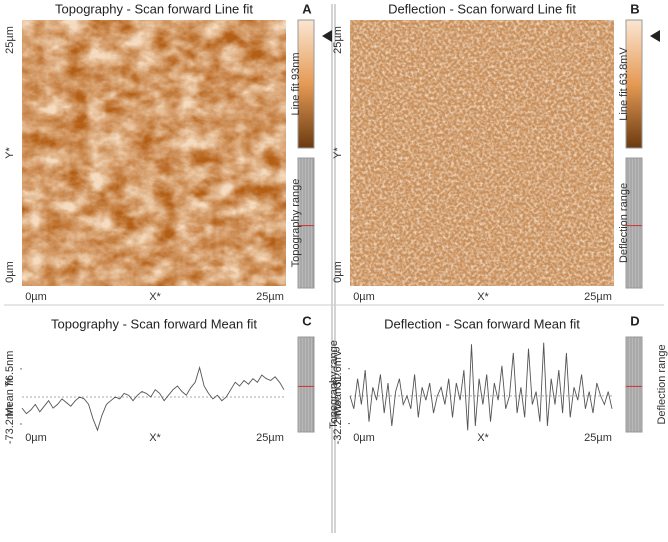  Describe the element at coordinates (307, 320) in the screenshot. I see `panel-letter: C` at that location.